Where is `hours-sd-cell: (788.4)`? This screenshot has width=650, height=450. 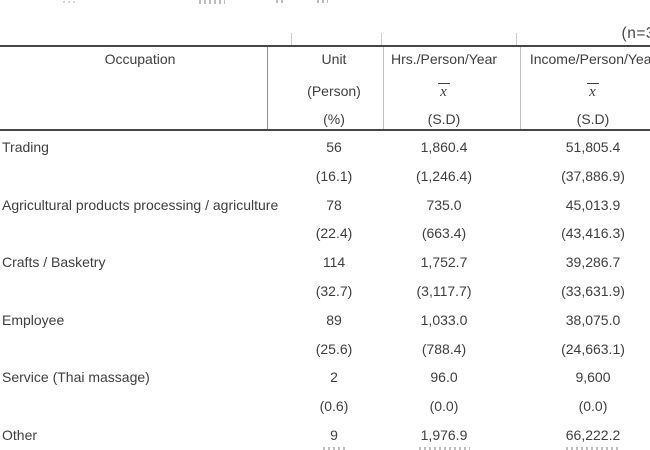 hours-sd-cell: (788.4) is located at coordinates (444, 348).